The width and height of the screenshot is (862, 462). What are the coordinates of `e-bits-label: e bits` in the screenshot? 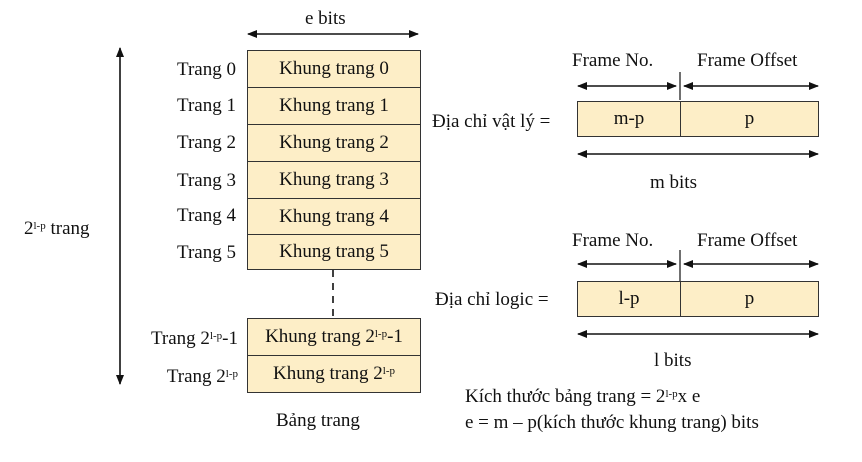 It's located at (325, 18).